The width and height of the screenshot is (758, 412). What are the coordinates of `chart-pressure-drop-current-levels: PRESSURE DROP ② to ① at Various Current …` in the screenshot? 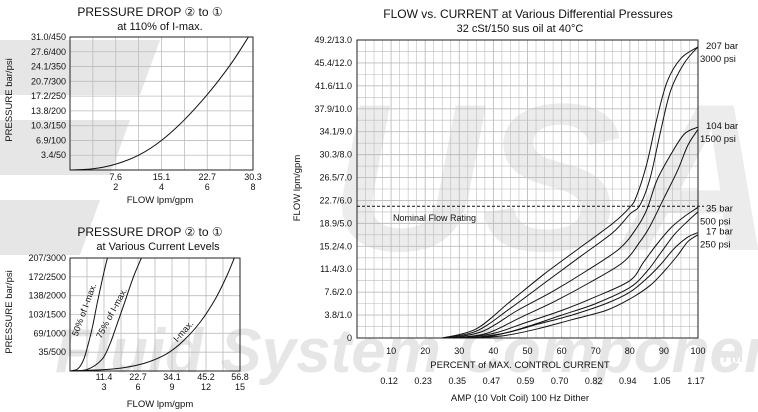 It's located at (126, 317).